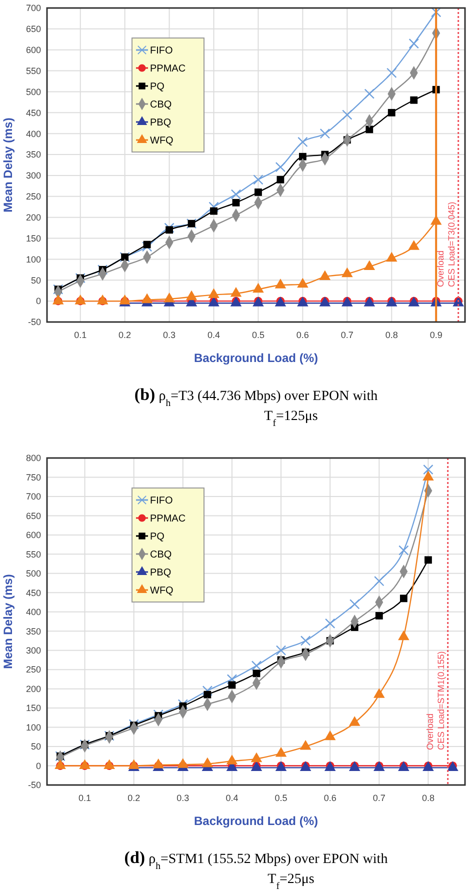  What do you see at coordinates (436, 335) in the screenshot?
I see `x-tick-label: 0.9` at bounding box center [436, 335].